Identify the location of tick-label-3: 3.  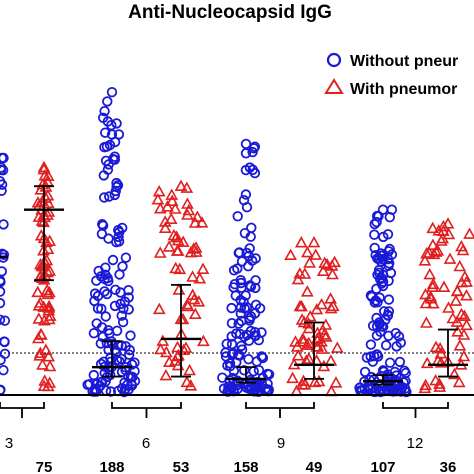
(9, 443).